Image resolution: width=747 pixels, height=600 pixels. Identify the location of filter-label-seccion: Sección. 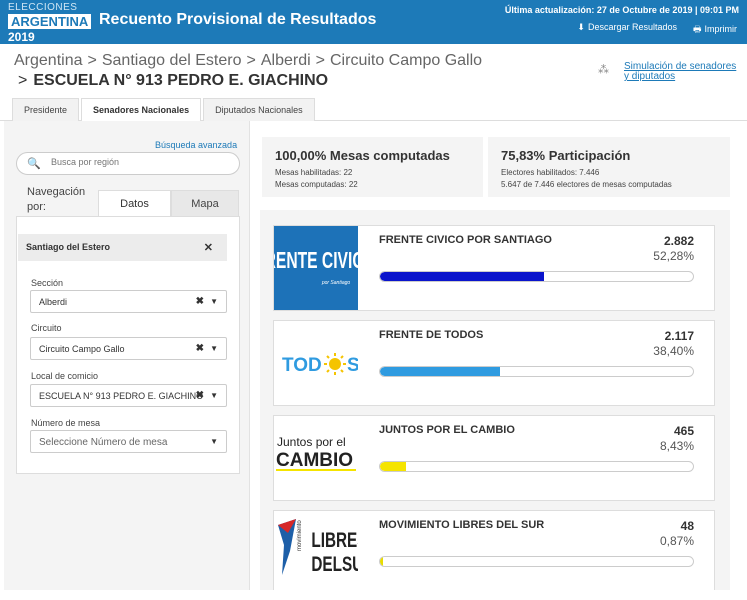
(47, 283).